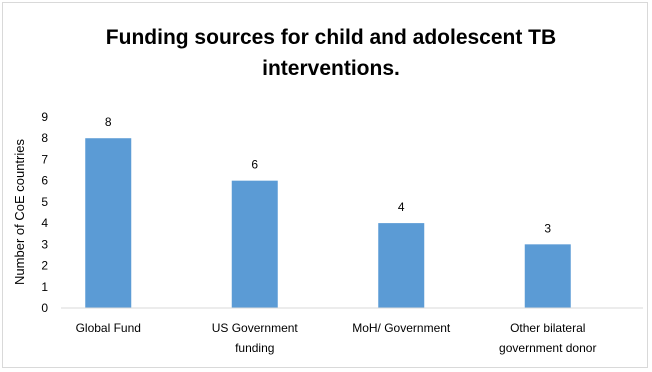 This screenshot has height=372, width=652. What do you see at coordinates (255, 328) in the screenshot?
I see `x-tick-label: US Government` at bounding box center [255, 328].